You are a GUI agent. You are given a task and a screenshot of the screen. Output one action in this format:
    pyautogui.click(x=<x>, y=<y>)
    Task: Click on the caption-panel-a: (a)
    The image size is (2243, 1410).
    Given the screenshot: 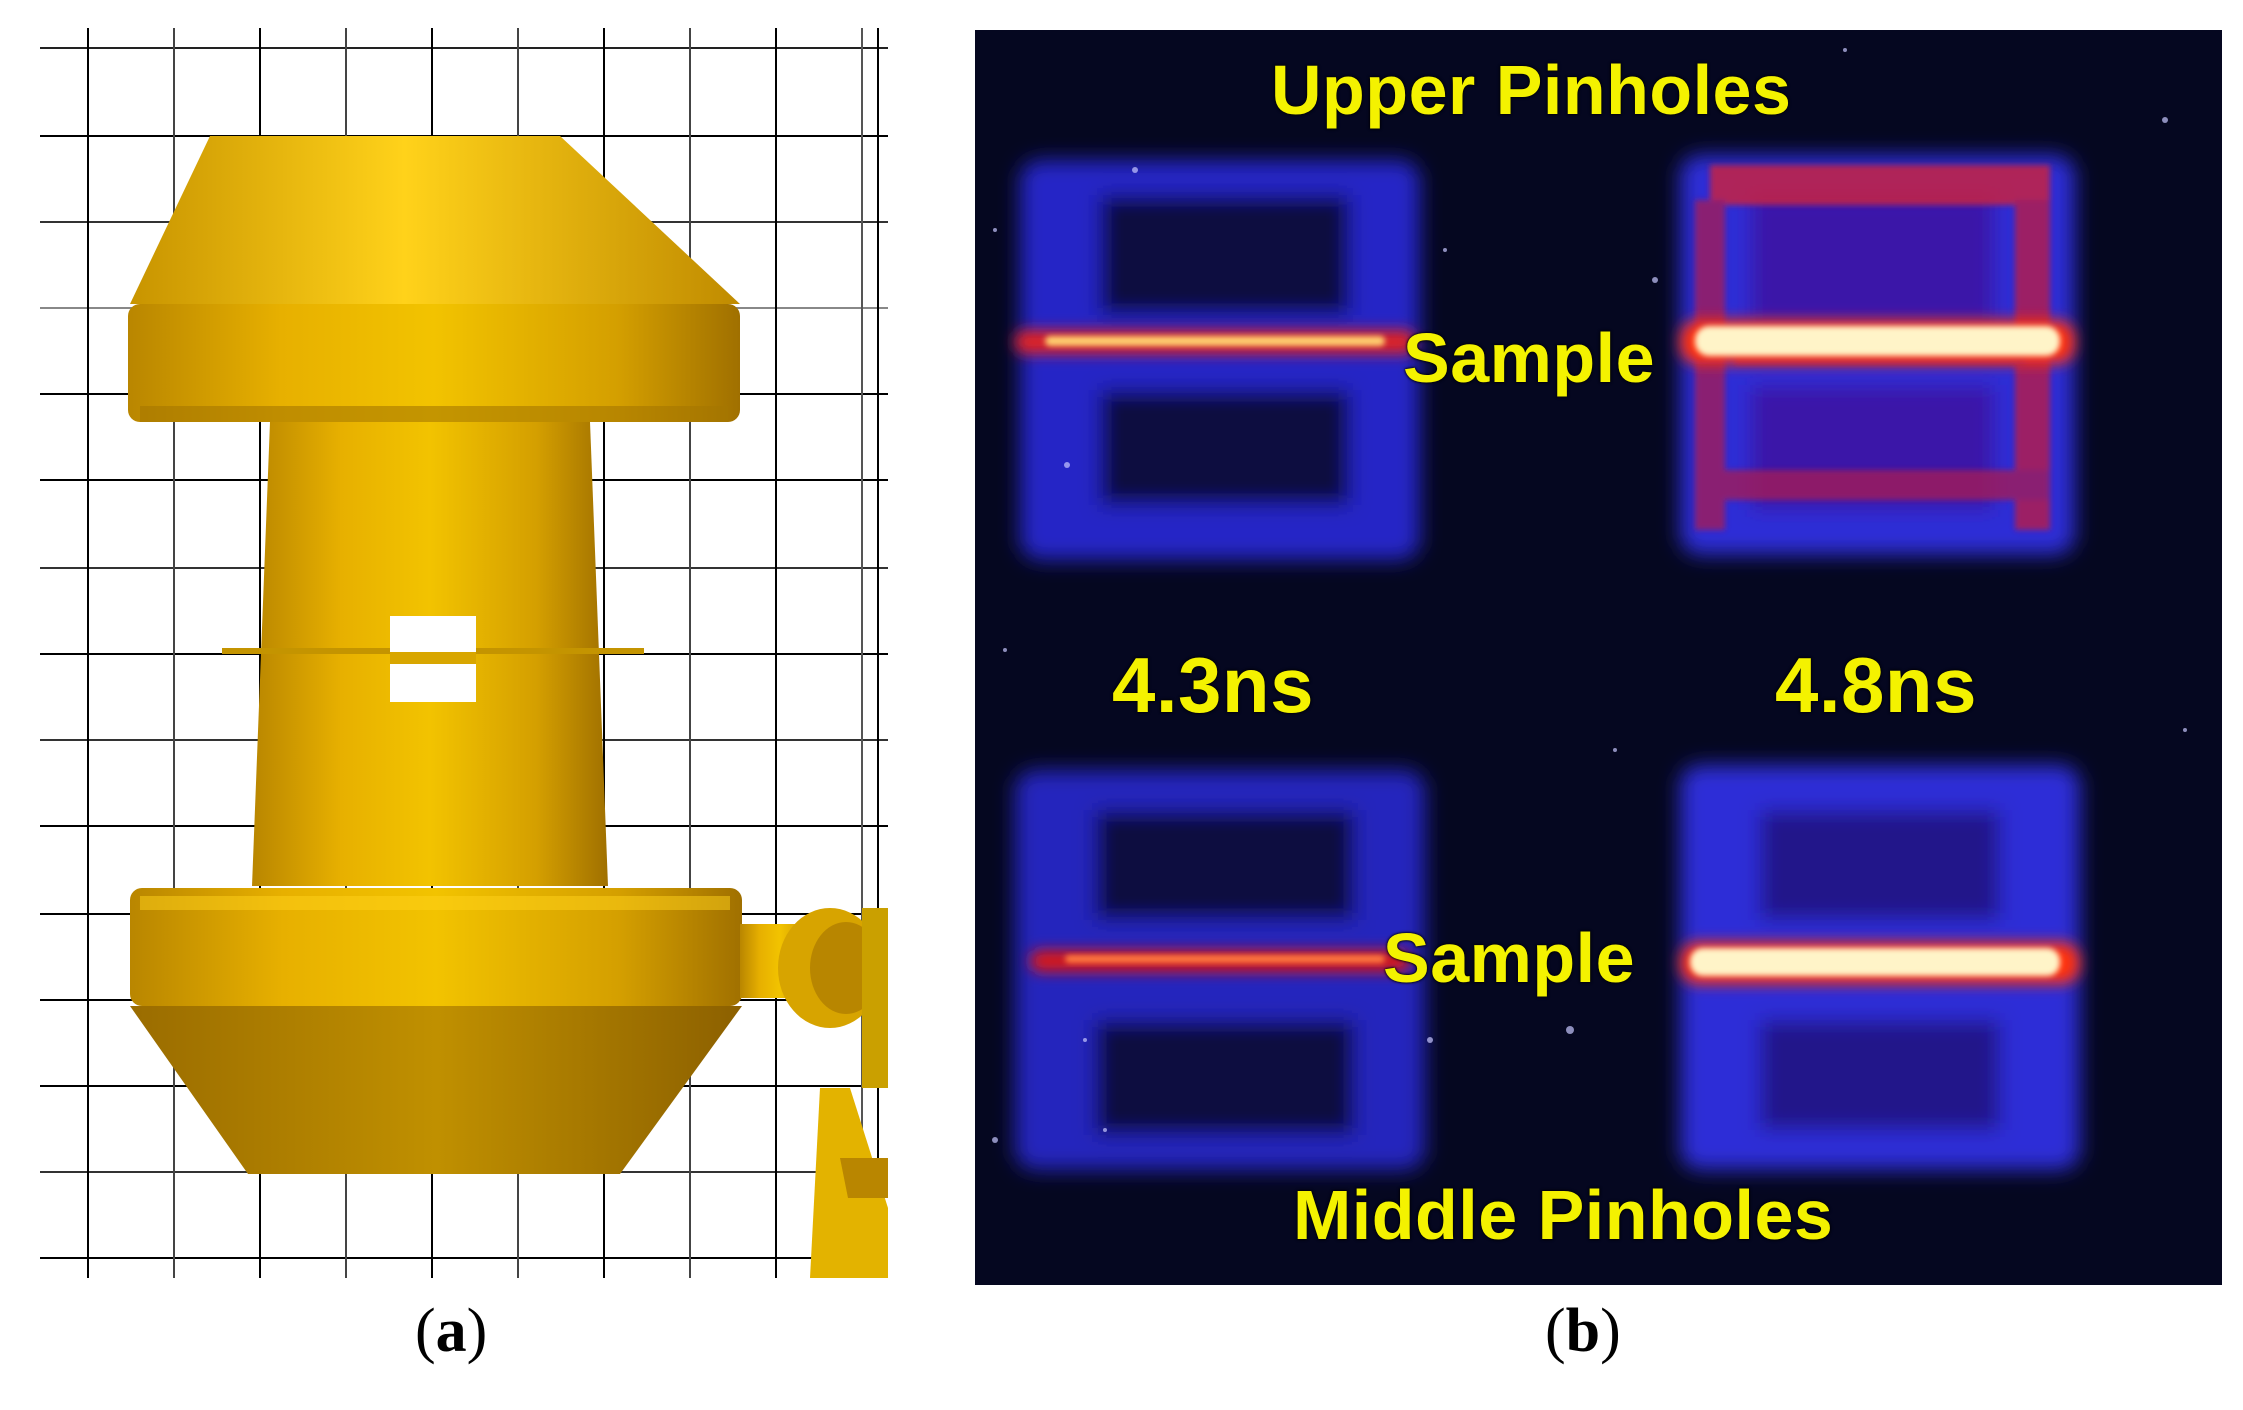 What is the action you would take?
    pyautogui.click(x=451, y=1331)
    